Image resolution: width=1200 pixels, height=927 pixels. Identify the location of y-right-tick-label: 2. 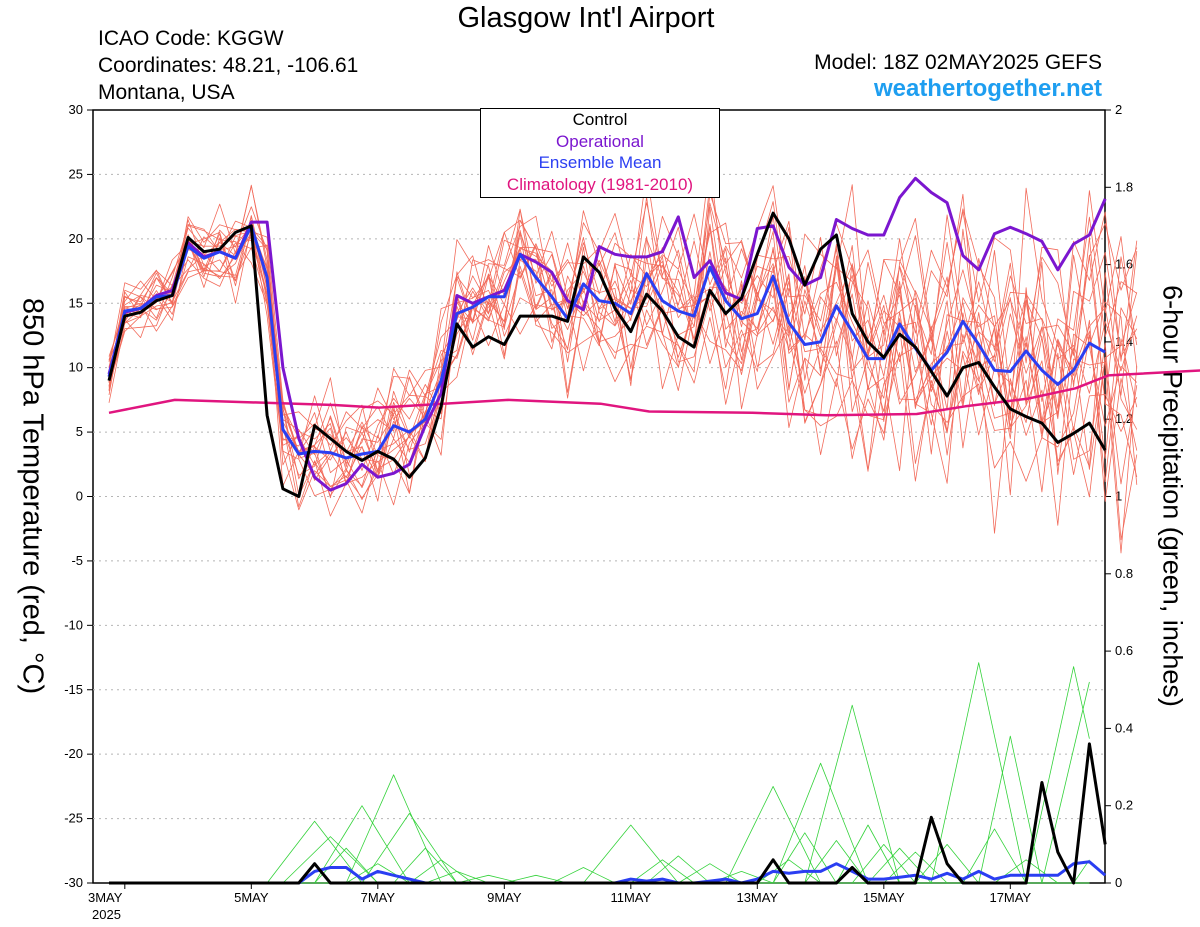
(1118, 109).